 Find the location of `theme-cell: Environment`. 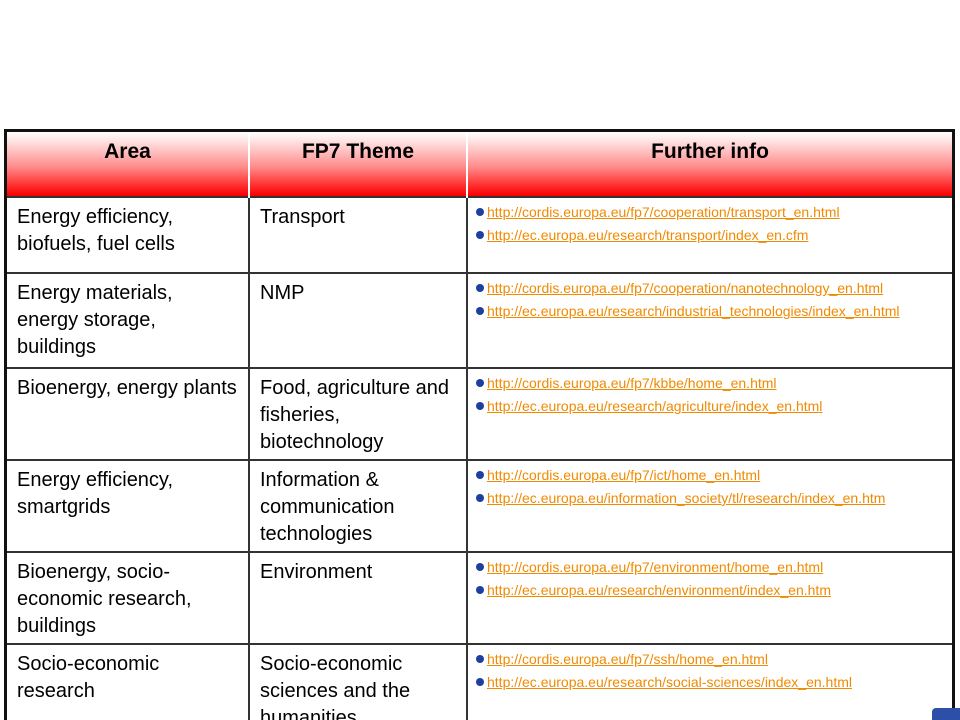

theme-cell: Environment is located at coordinates (358, 597).